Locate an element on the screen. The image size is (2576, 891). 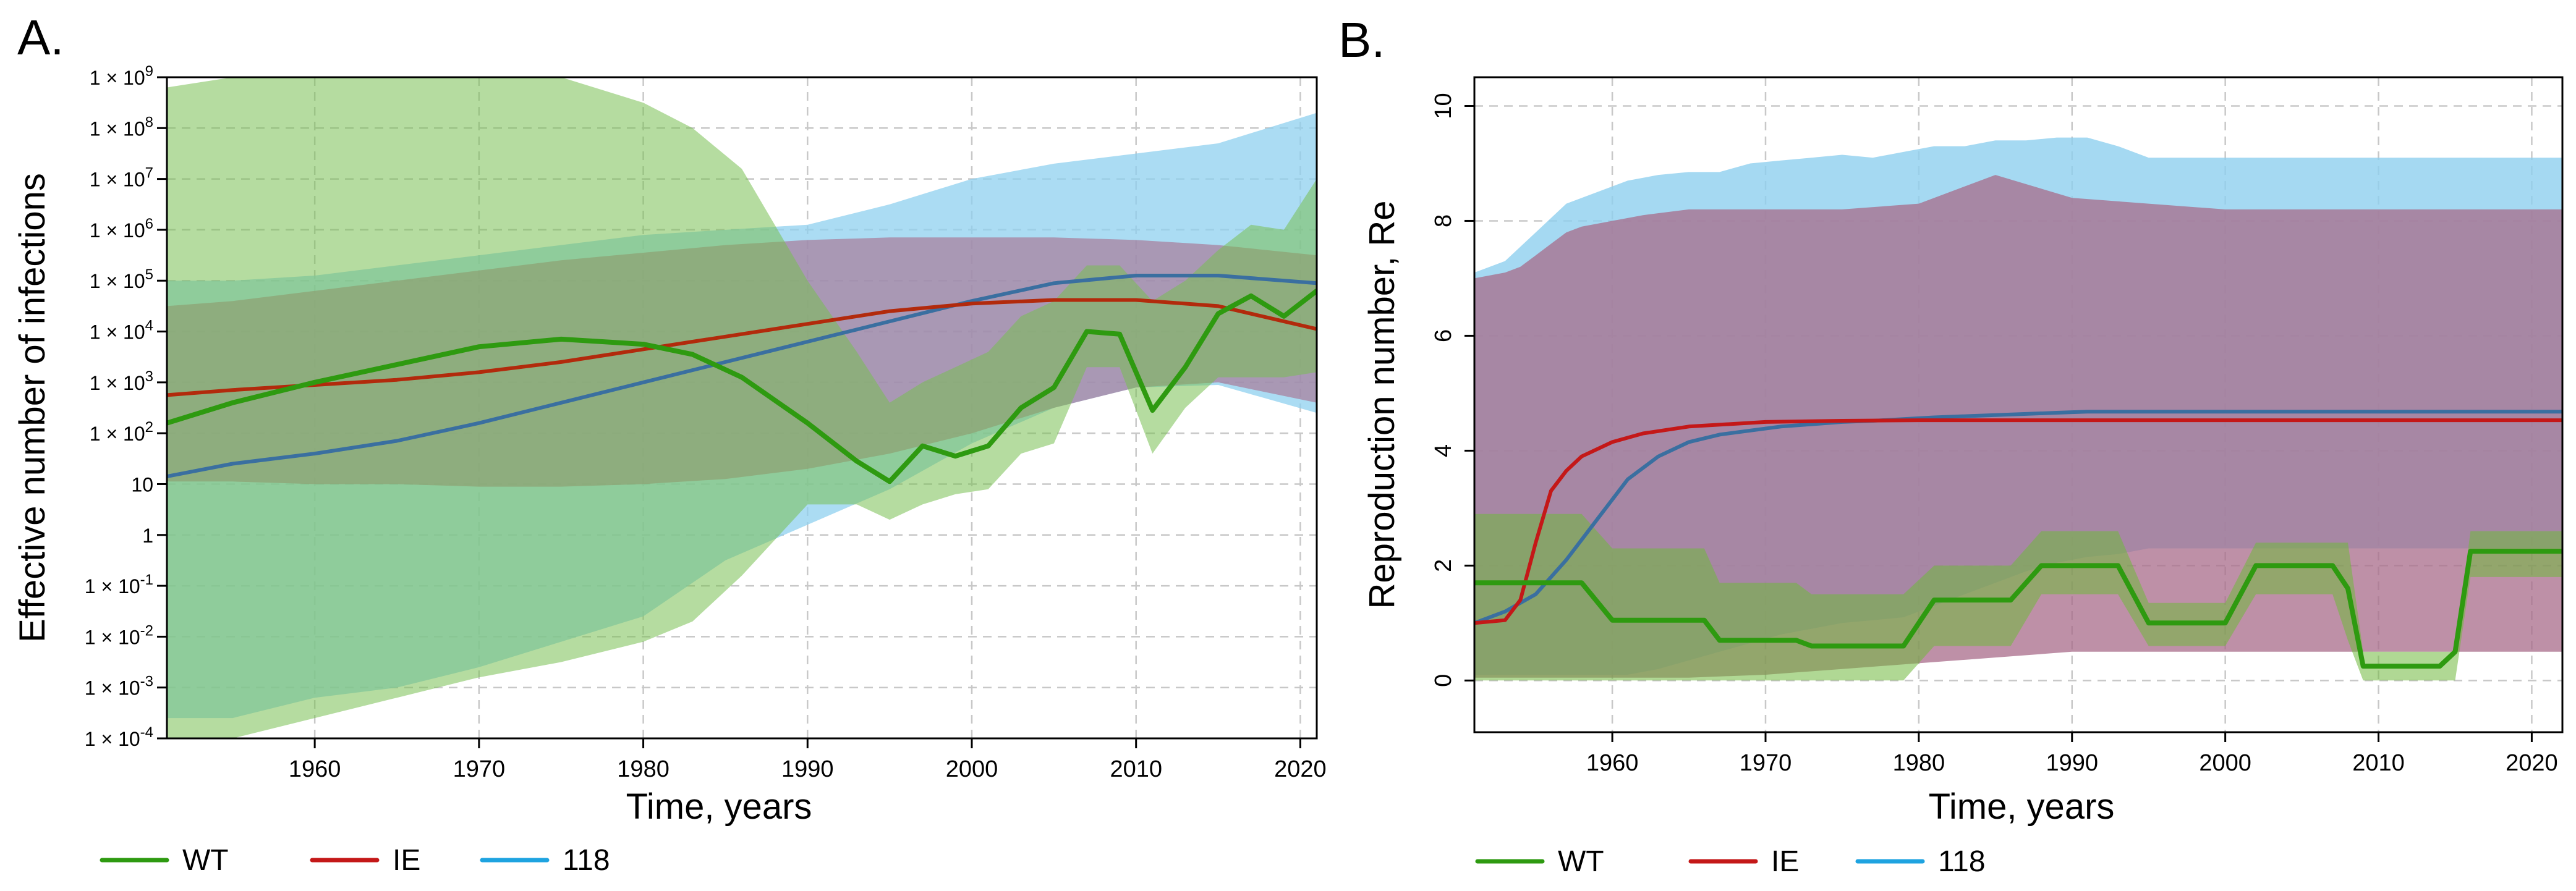
panel-a-ytick-label-0: 1 × 10⁻⁴ is located at coordinates (119, 737).